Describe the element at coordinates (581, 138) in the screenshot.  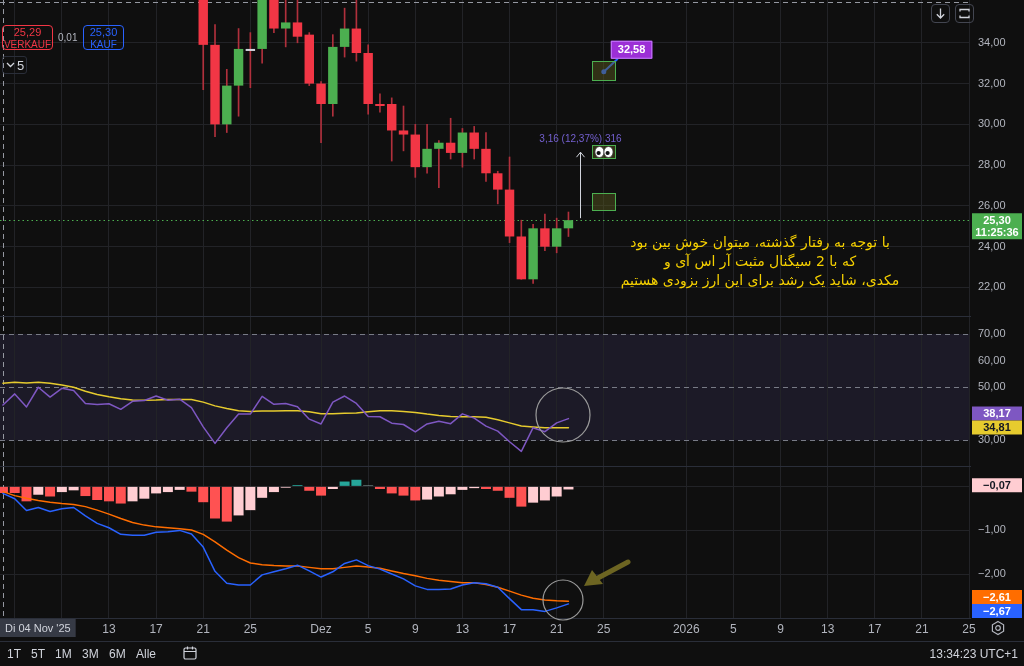
I see `annotation: 3,16 (12,37%) 316` at that location.